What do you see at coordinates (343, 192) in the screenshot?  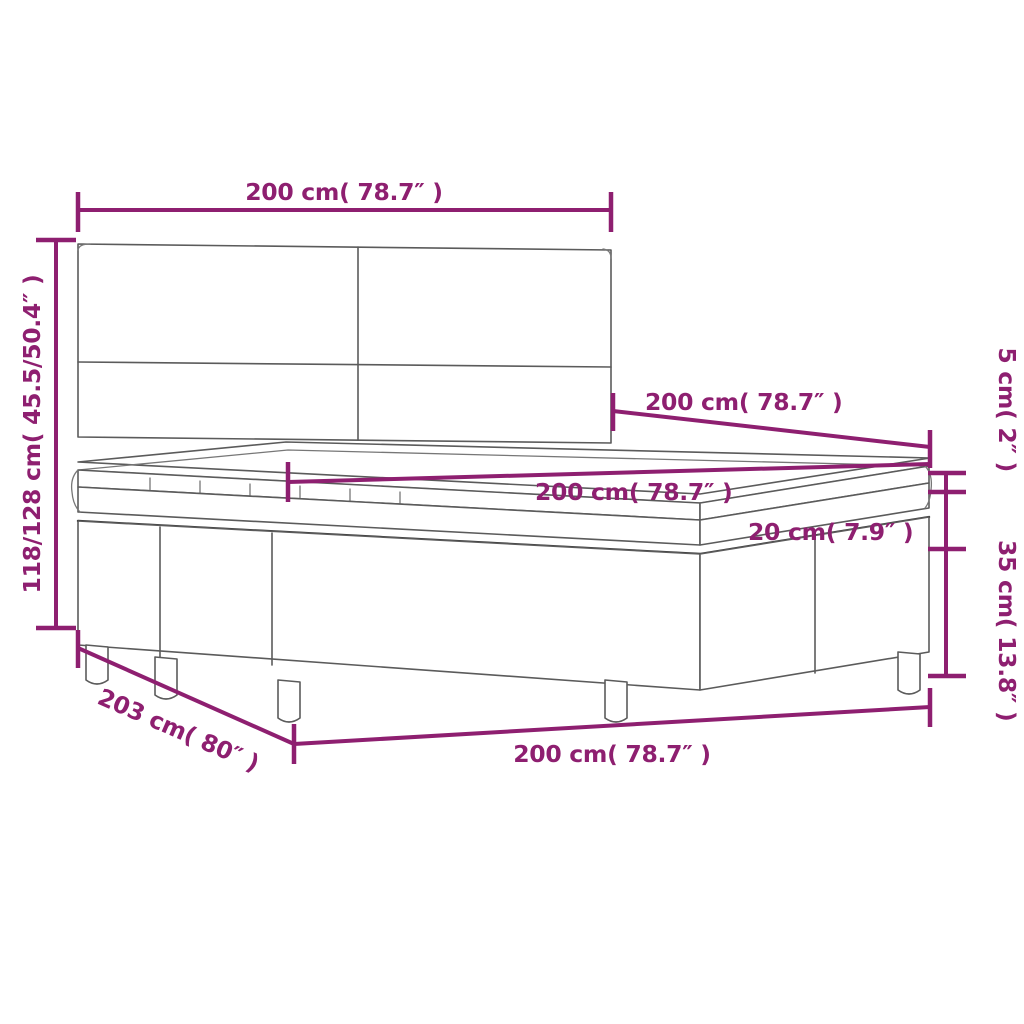 I see `dim-label-headboard-width: 200 cm( 78.7″ )` at bounding box center [343, 192].